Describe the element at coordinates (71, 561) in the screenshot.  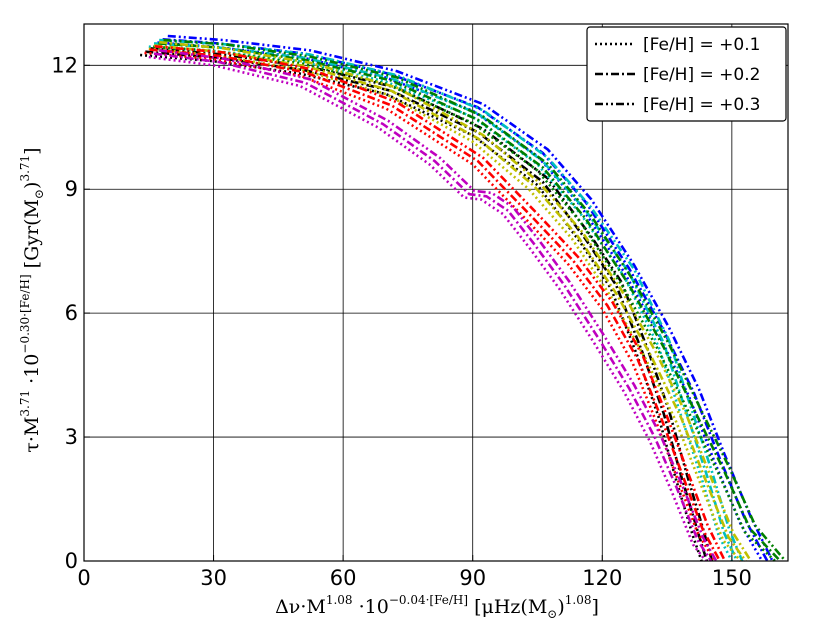
I see `y-tick-label: 0` at that location.